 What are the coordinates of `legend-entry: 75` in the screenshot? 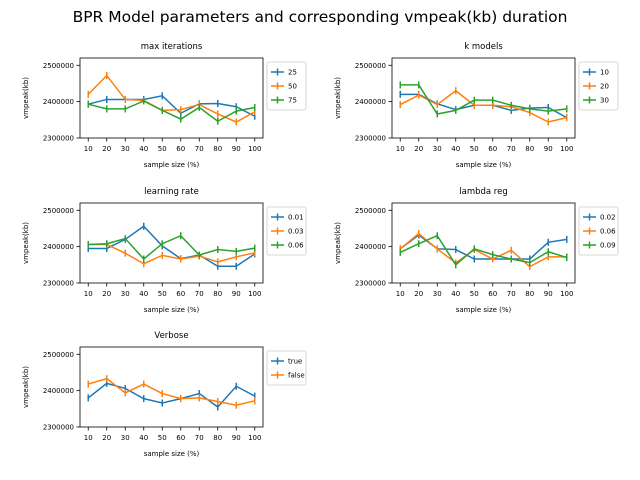 It's located at (292, 101).